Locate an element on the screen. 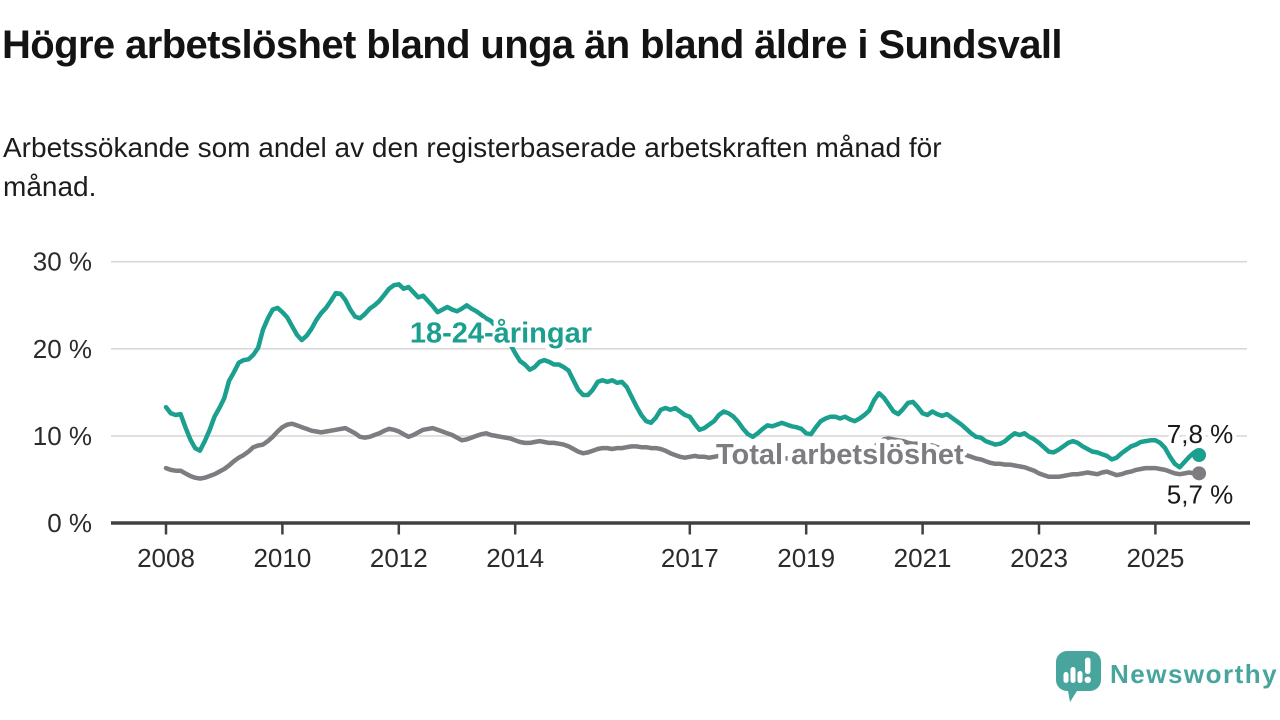 The height and width of the screenshot is (720, 1280). x-tick-label: 2008 is located at coordinates (166, 558).